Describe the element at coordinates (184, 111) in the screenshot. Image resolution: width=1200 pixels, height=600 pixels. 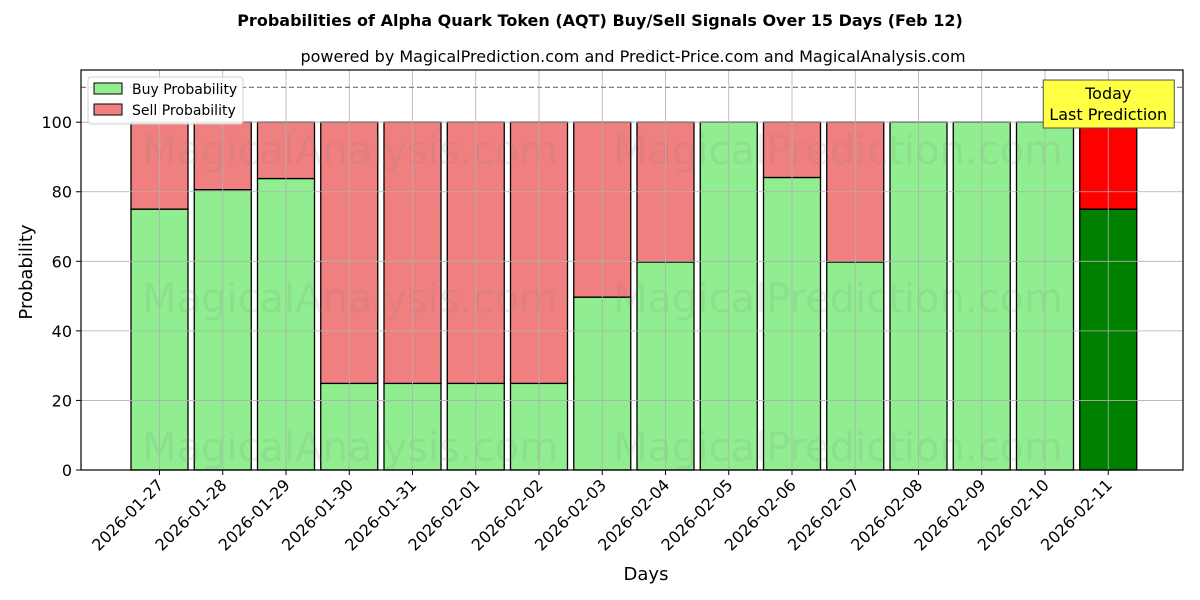
I see `legend-sell-label: Sell Probability` at that location.